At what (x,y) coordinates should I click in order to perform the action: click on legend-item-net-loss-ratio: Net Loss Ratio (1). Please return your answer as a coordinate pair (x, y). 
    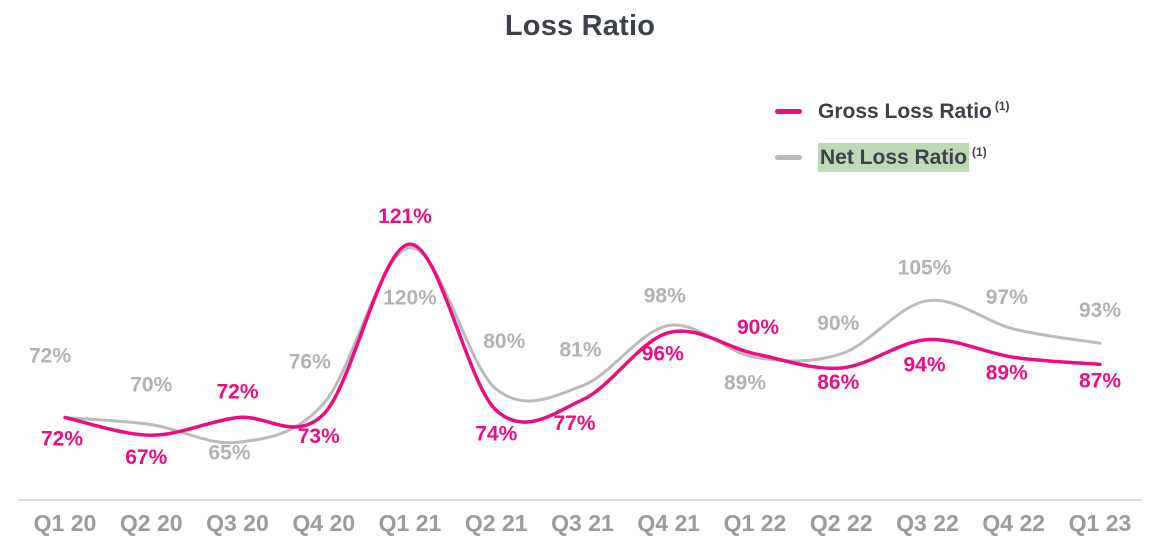
    Looking at the image, I should click on (892, 157).